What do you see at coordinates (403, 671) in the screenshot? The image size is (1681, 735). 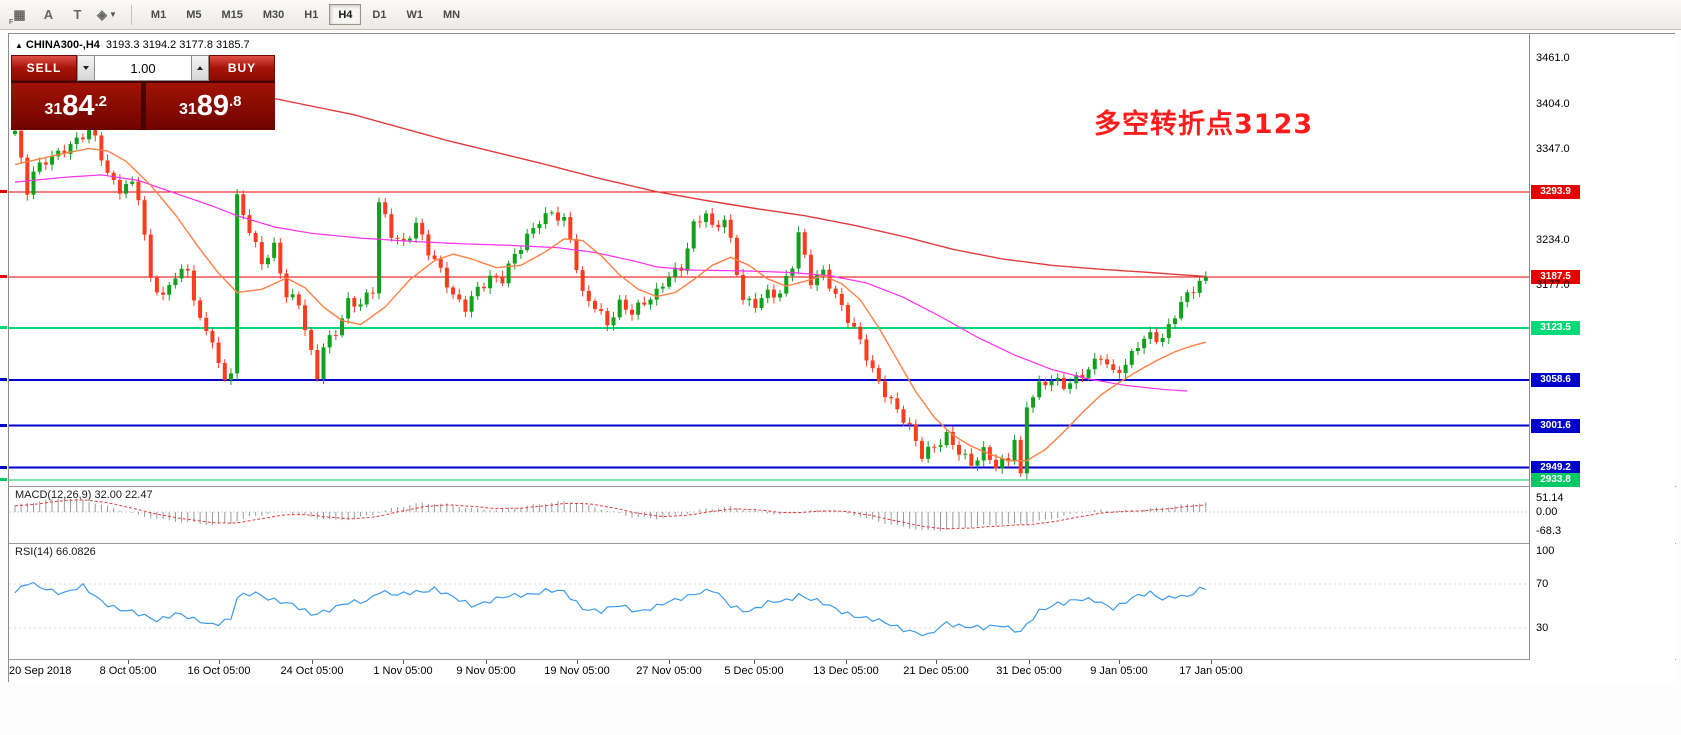 I see `time-axis-label: 1 Nov 05:00` at bounding box center [403, 671].